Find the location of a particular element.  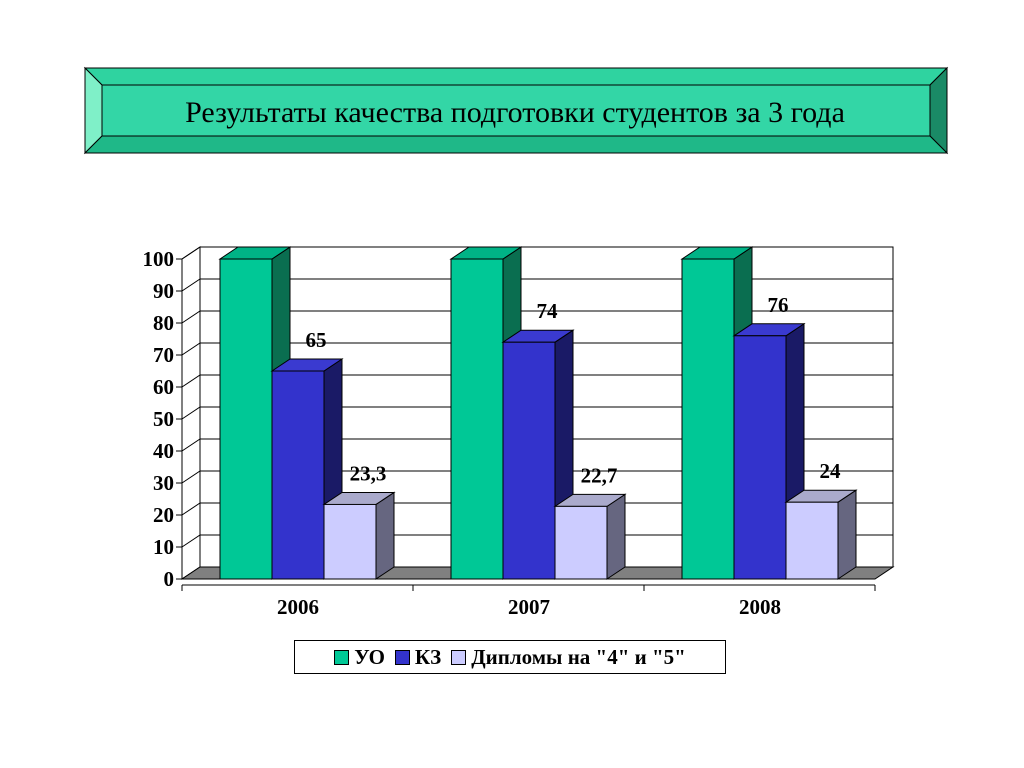

title-face is located at coordinates (516, 110).